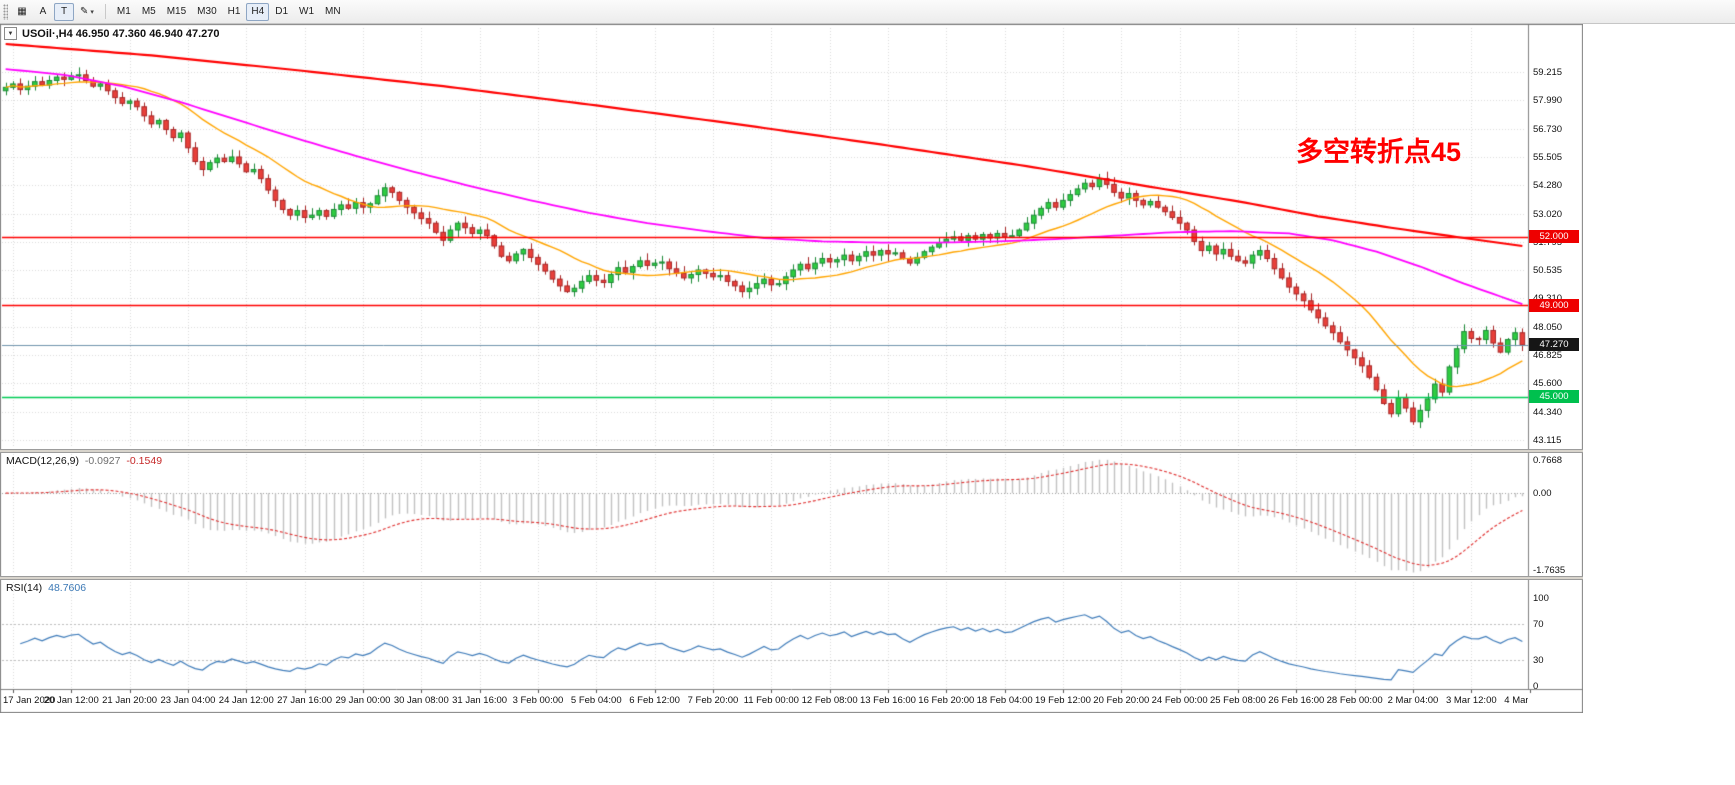 This screenshot has width=1735, height=785. What do you see at coordinates (84, 11) in the screenshot?
I see `pencil-icon: ✎` at bounding box center [84, 11].